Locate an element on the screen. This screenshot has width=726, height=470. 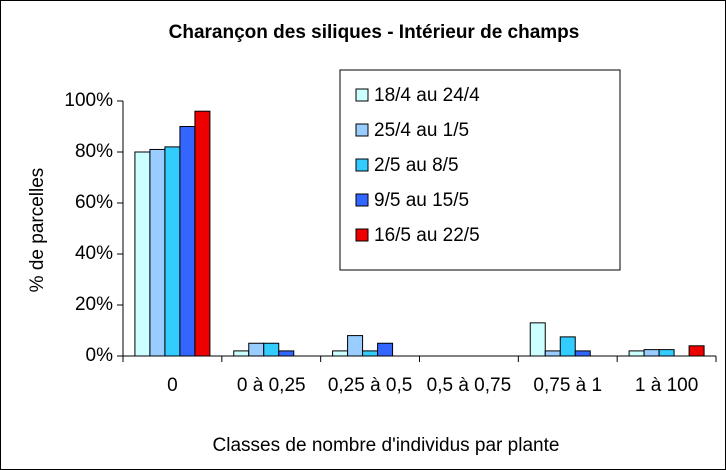
legend-label: 9/5 au 15/5 is located at coordinates (421, 200).